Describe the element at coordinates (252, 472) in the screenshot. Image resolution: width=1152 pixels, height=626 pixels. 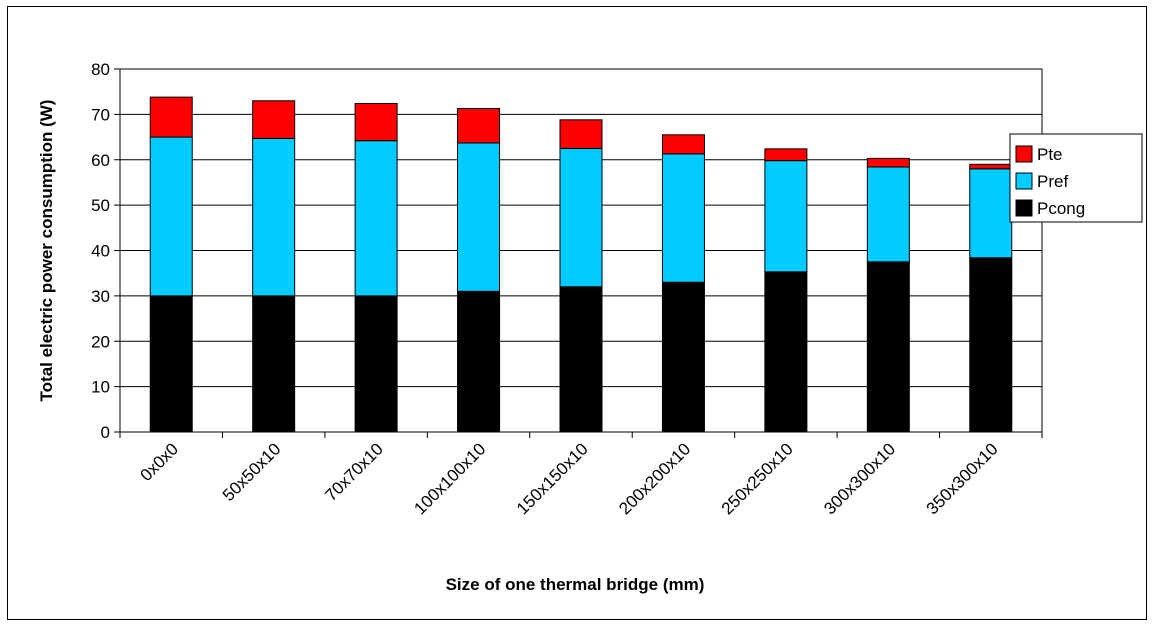
I see `x-tick-label: 50x50x10` at that location.